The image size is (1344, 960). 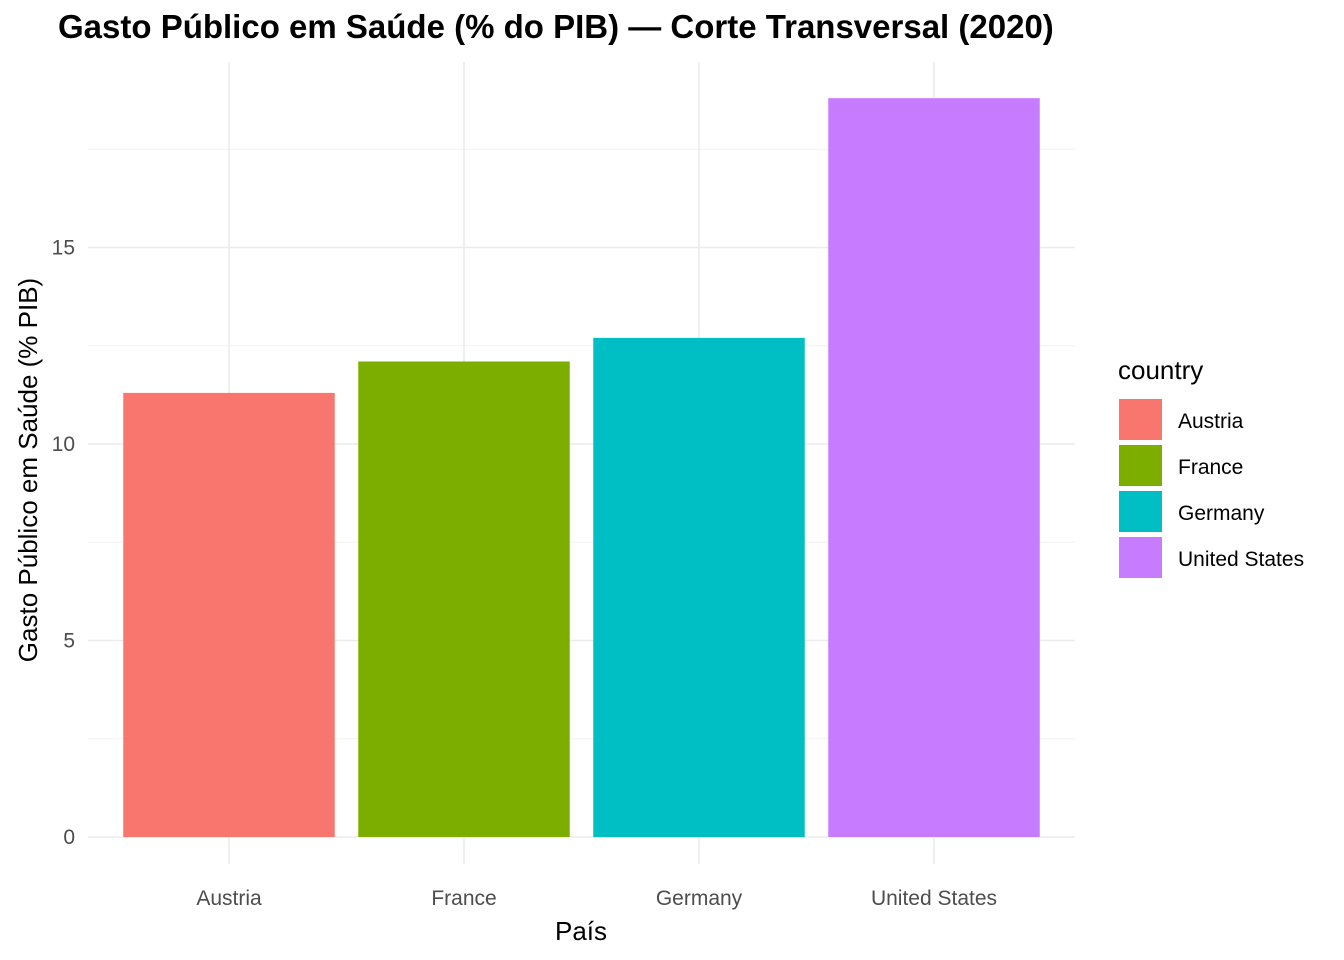 What do you see at coordinates (69, 837) in the screenshot?
I see `y-tick-label: 0` at bounding box center [69, 837].